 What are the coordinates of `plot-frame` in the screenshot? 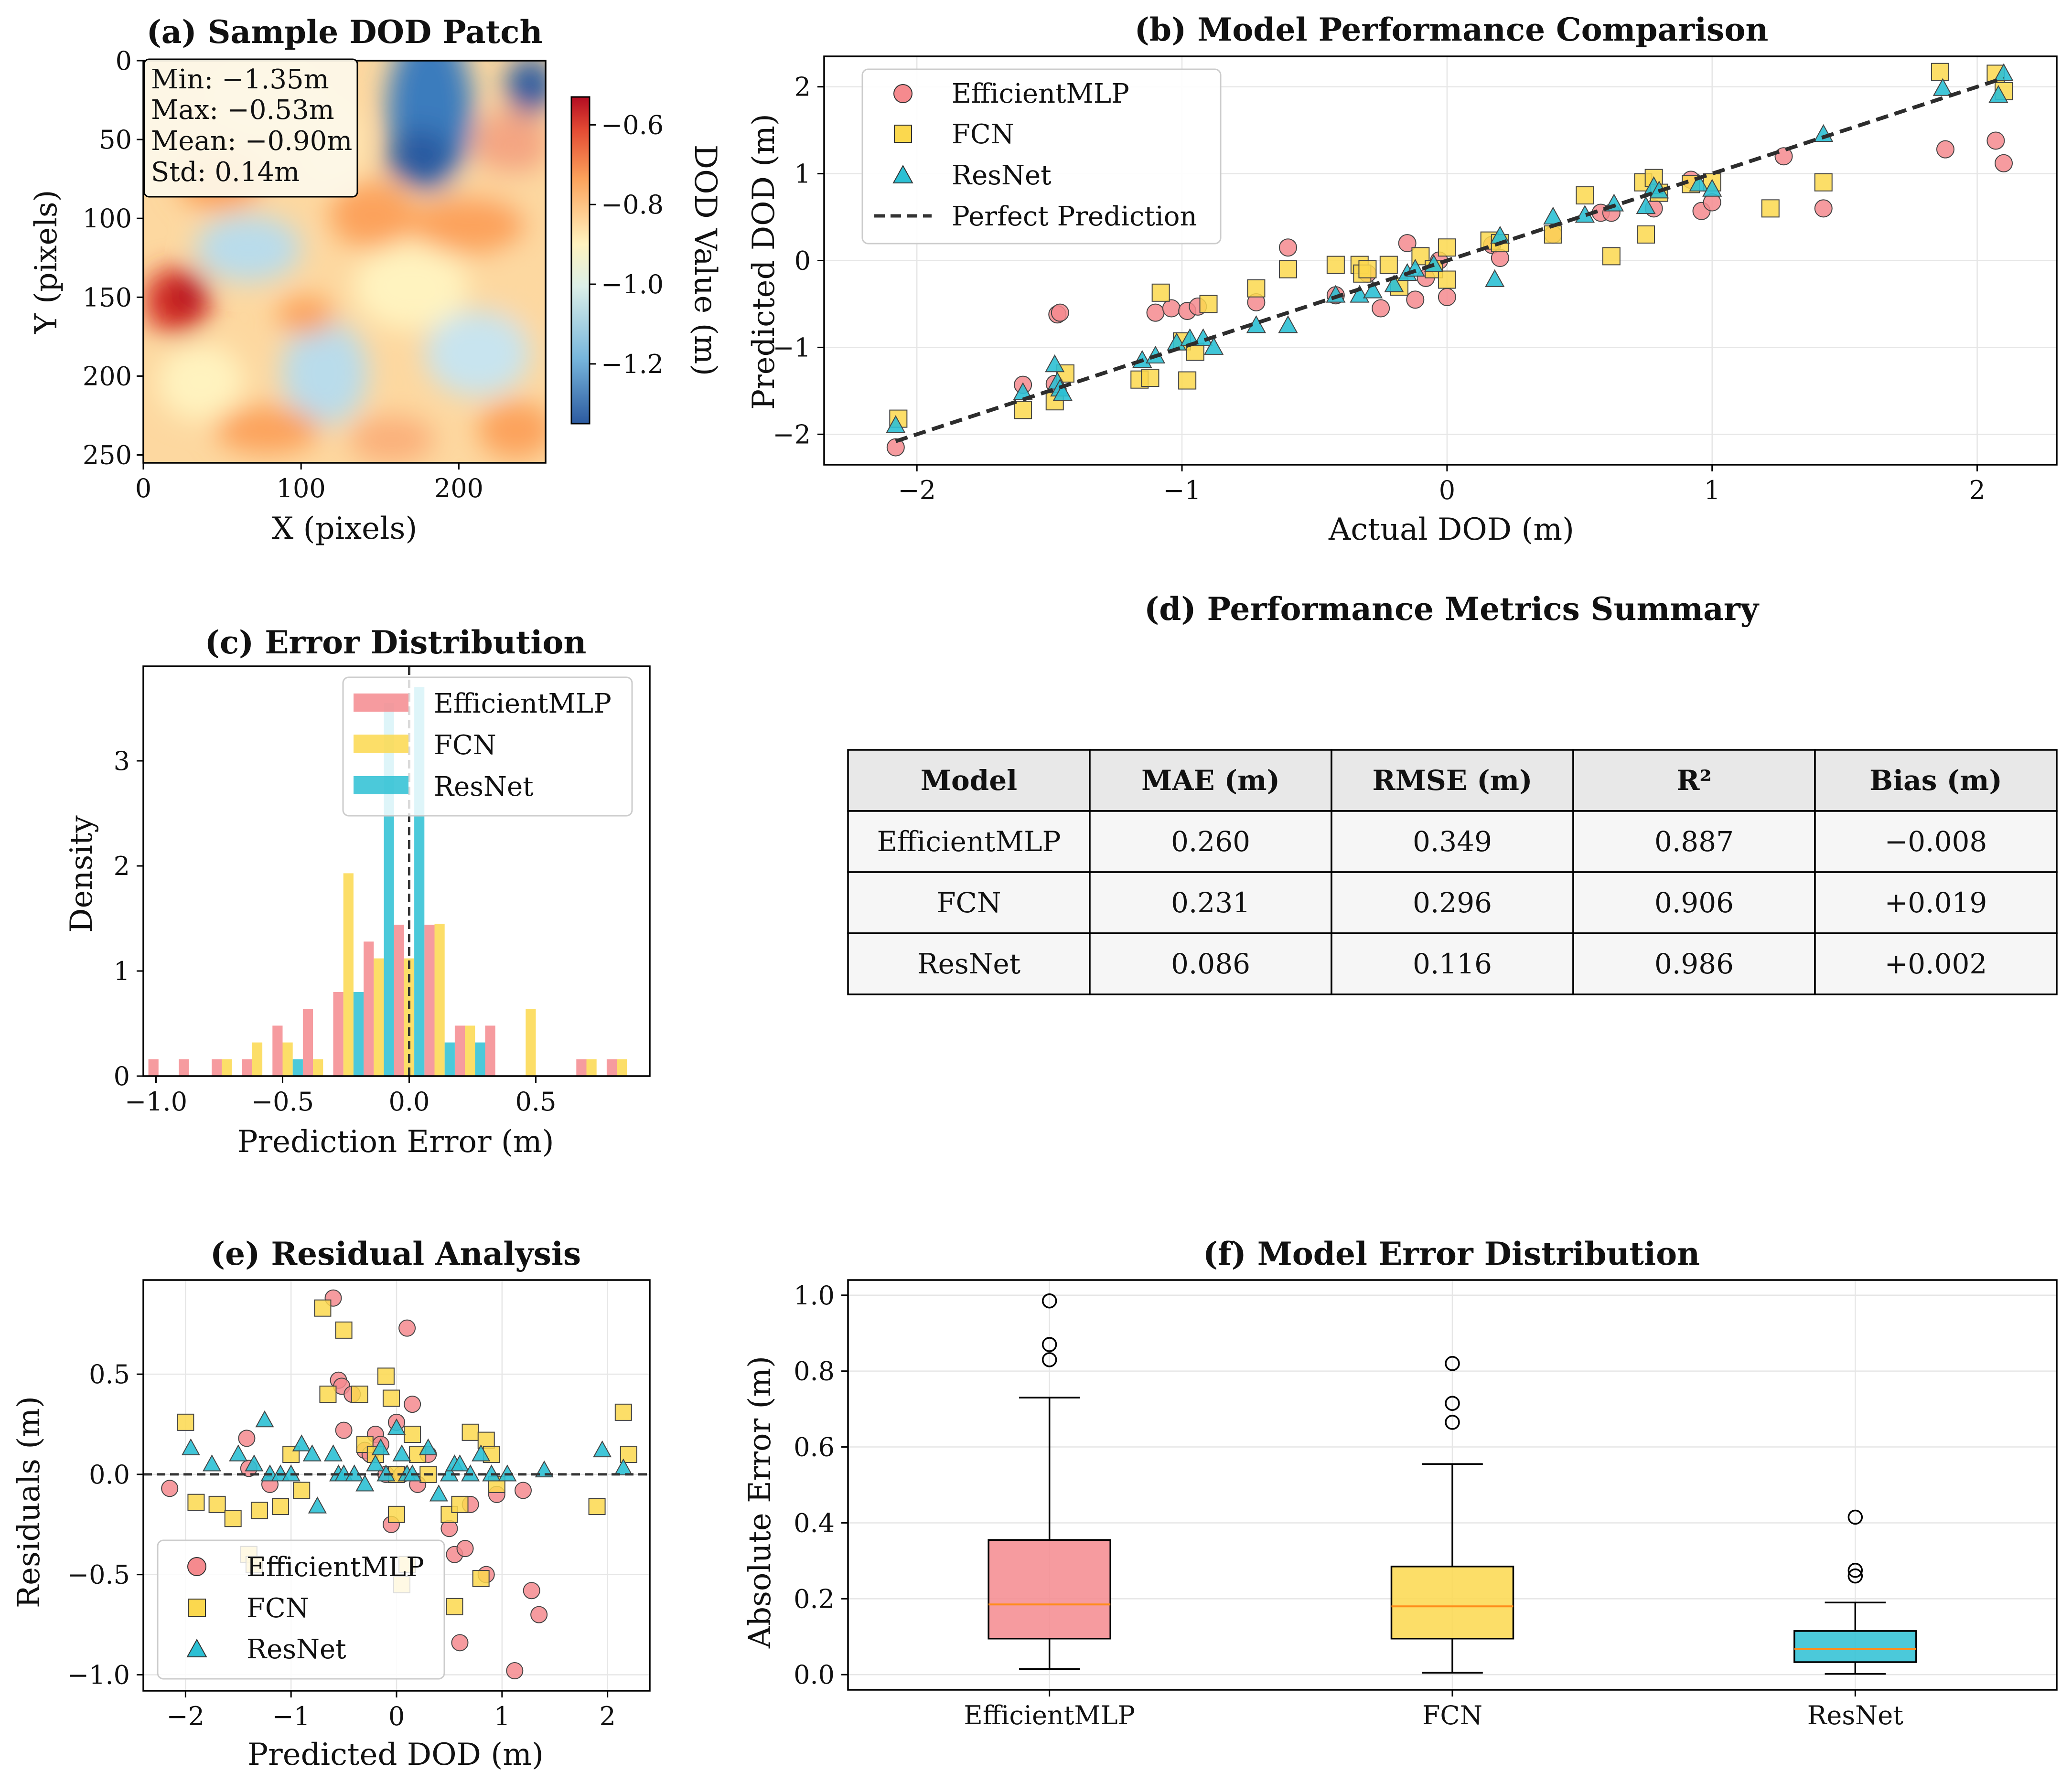 It's located at (396, 871).